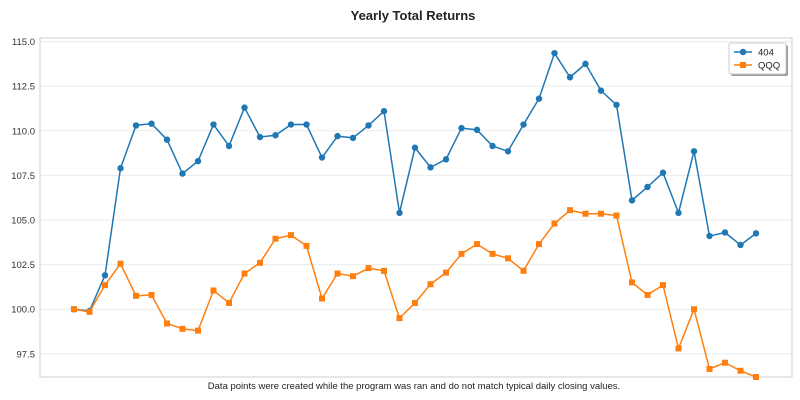 Image resolution: width=800 pixels, height=400 pixels. Describe the element at coordinates (23, 87) in the screenshot. I see `y-tick-label: 112.5` at that location.